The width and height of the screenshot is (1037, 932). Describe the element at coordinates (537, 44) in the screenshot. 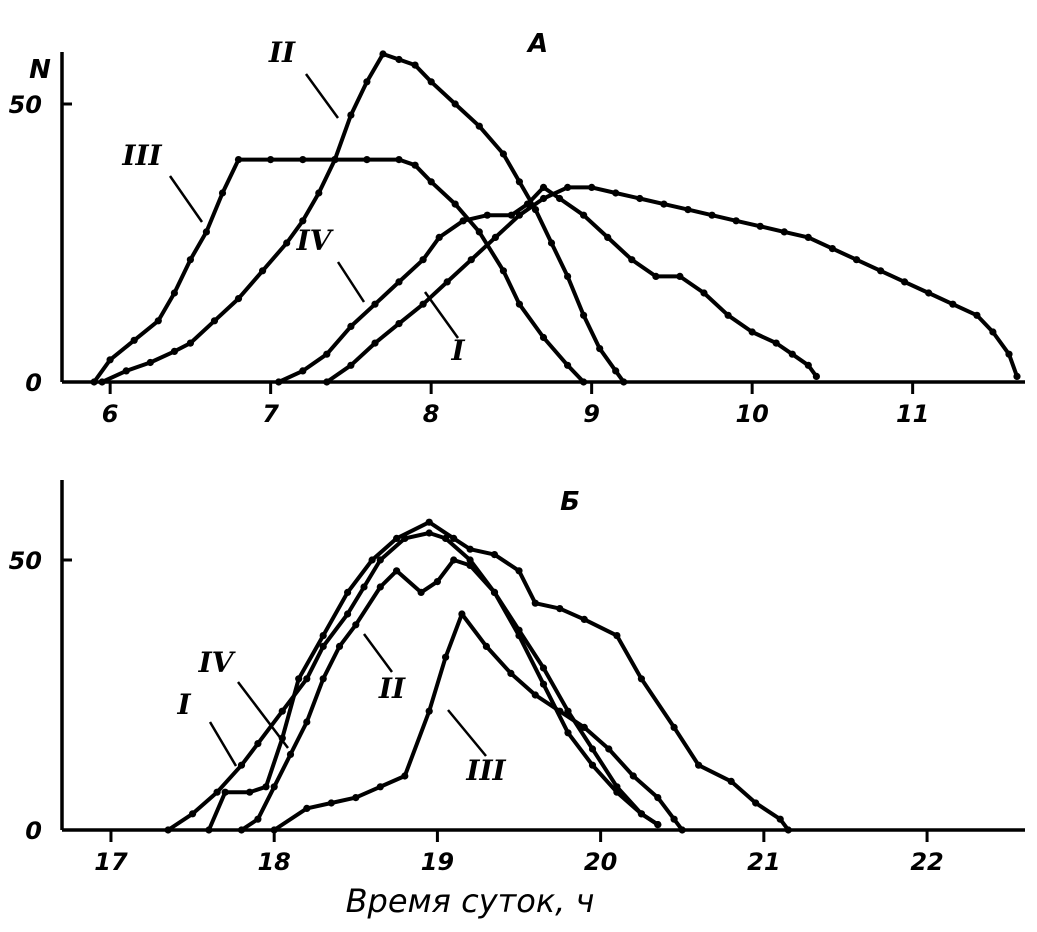

I see `panel-title: А` at that location.